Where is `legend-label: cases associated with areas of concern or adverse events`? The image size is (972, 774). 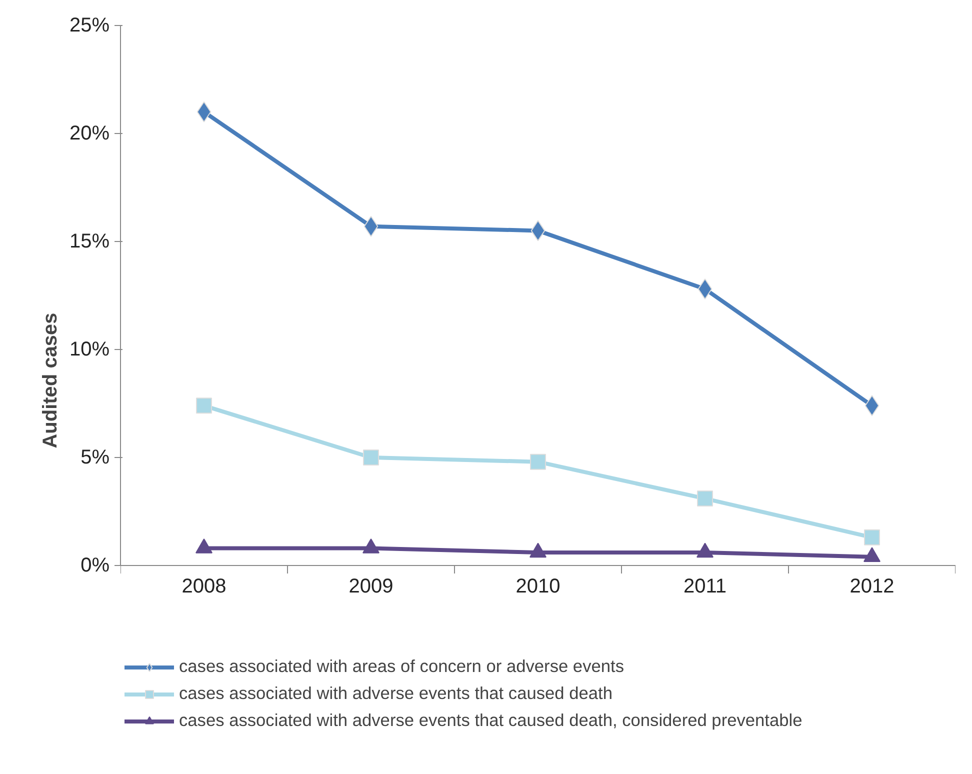
legend-label: cases associated with areas of concern or adverse events is located at coordinates (401, 666).